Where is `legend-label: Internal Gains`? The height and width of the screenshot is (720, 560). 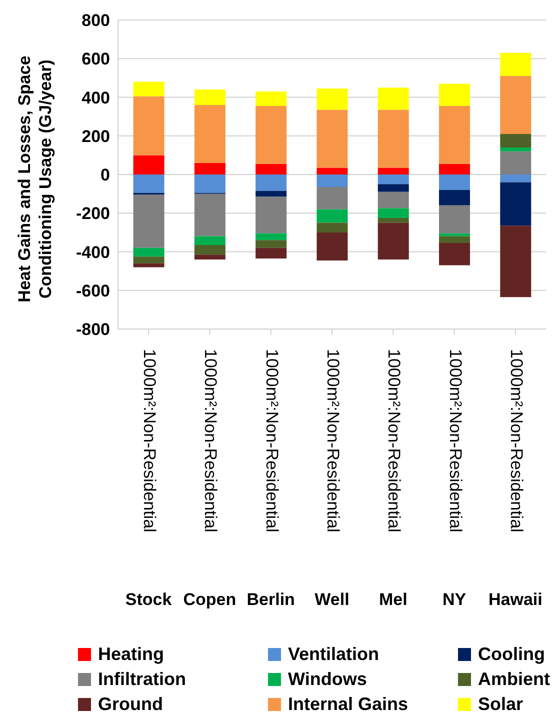 legend-label: Internal Gains is located at coordinates (348, 704).